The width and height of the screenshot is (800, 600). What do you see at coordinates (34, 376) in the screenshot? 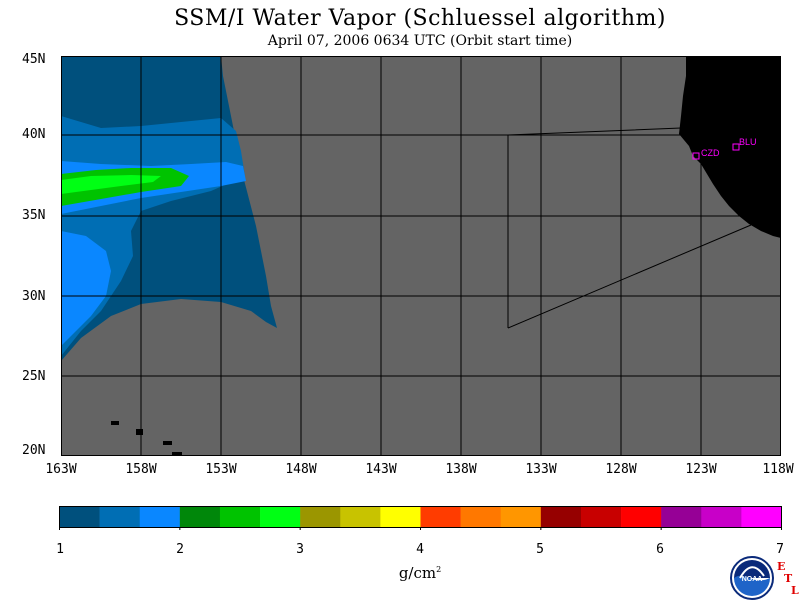
I see `lat-label-25n: 25N` at bounding box center [34, 376].